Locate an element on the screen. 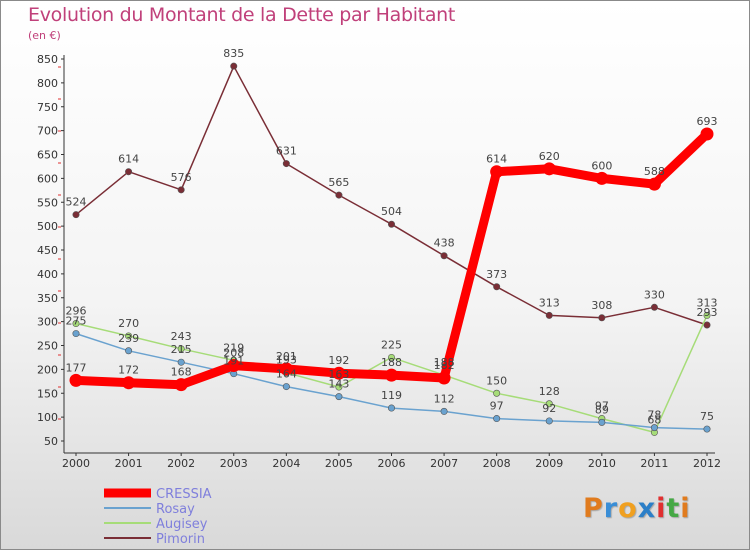  data-label: 588 is located at coordinates (654, 171).